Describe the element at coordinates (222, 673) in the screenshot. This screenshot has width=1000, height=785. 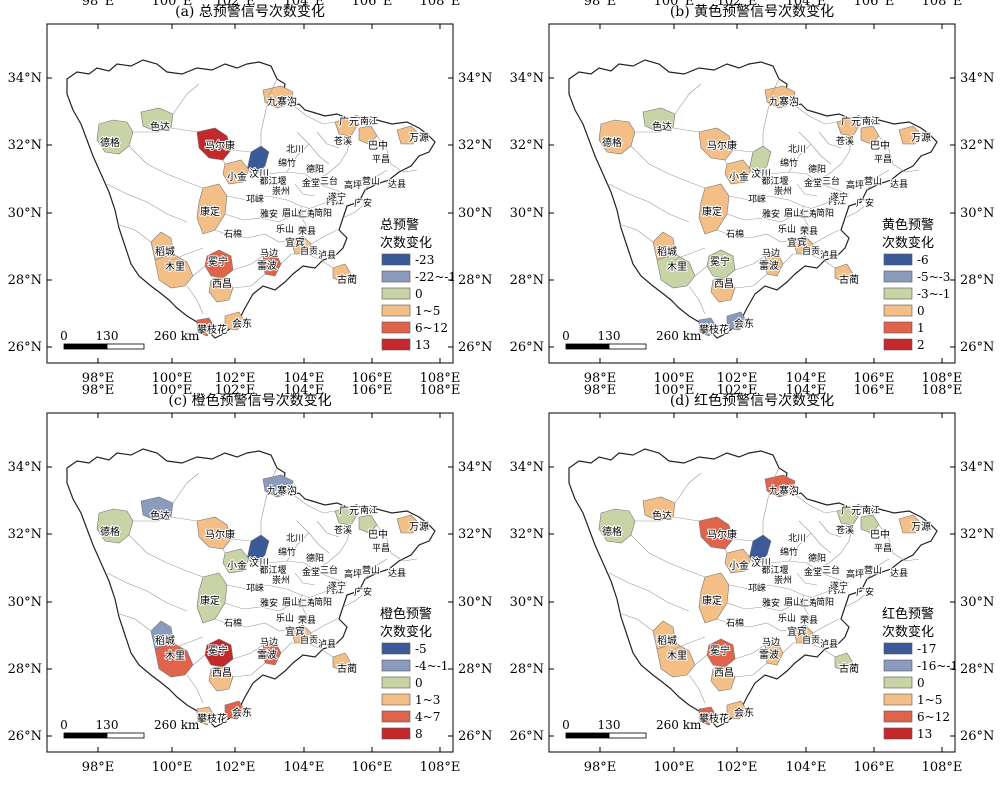
I see `county-label: 西昌` at that location.